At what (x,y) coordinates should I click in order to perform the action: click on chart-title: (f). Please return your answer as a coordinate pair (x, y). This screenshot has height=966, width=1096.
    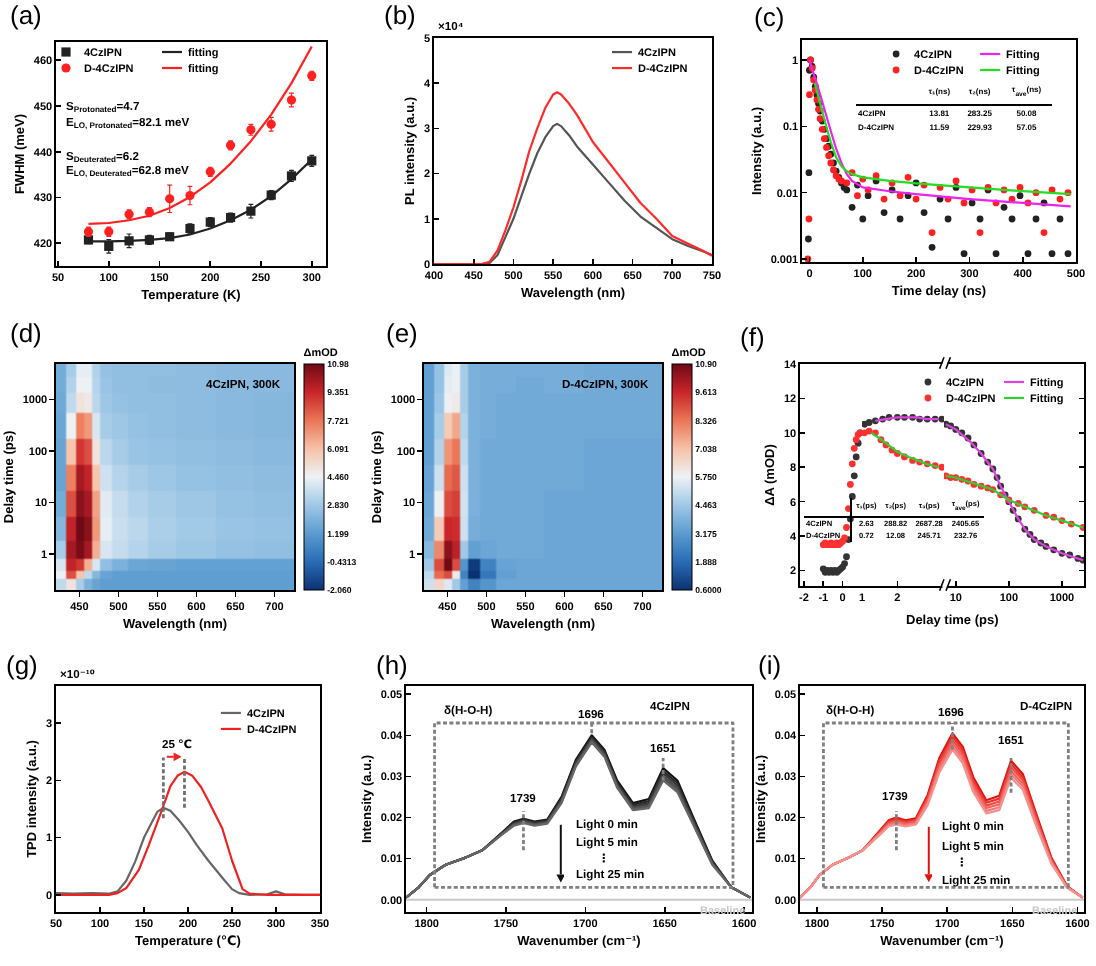
    Looking at the image, I should click on (752, 337).